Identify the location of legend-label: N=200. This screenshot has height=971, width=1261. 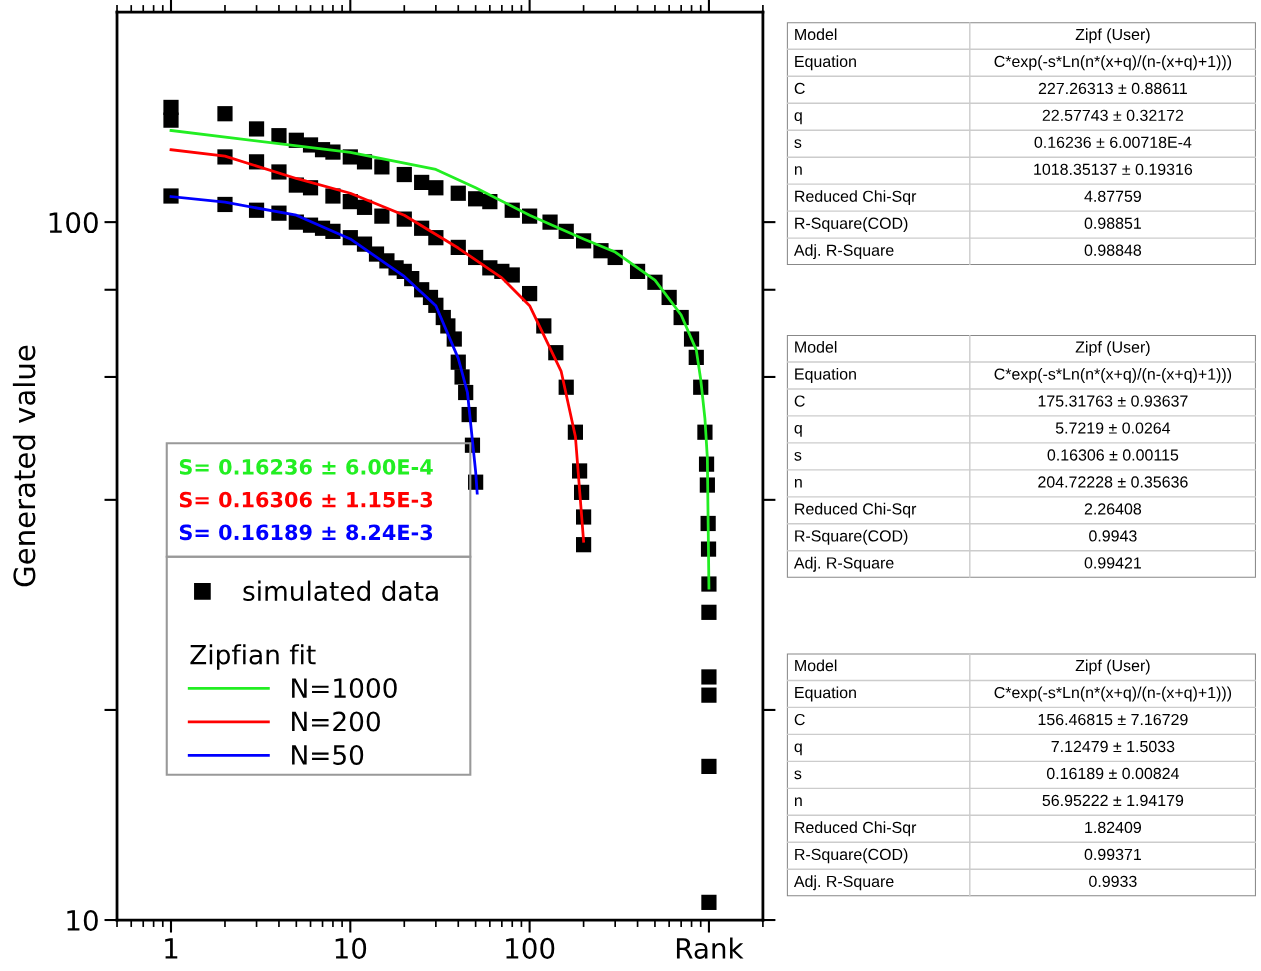
(336, 721).